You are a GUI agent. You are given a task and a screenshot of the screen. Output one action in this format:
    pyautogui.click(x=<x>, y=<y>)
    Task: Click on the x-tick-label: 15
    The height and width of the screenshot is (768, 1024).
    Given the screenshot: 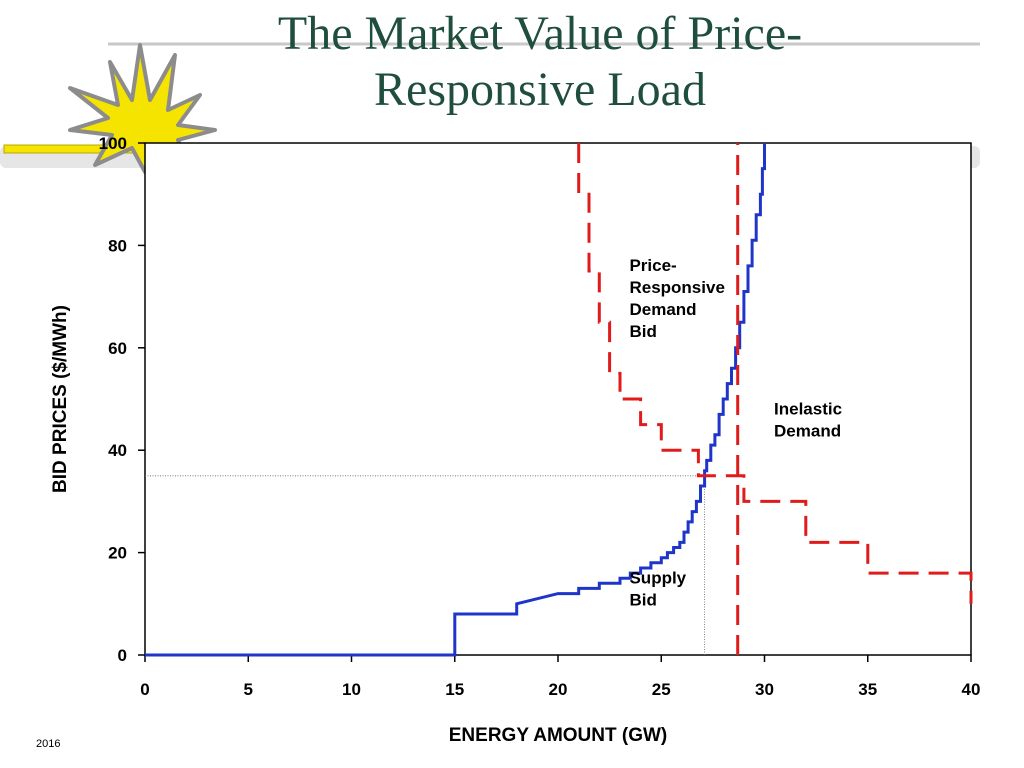 What is the action you would take?
    pyautogui.click(x=454, y=689)
    